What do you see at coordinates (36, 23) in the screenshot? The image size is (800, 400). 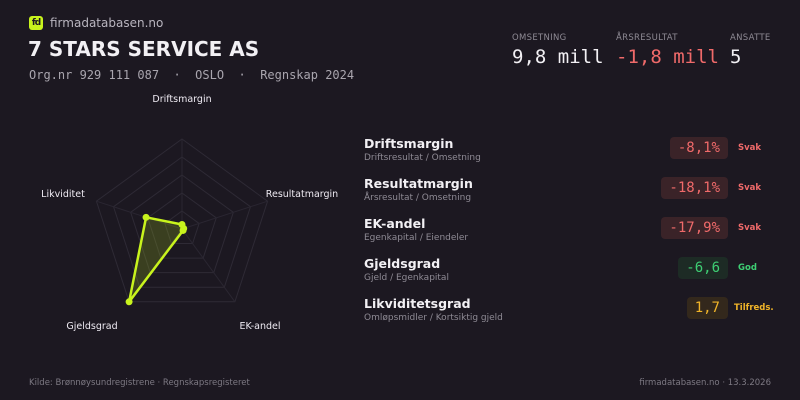 I see `logo-icon: fd` at bounding box center [36, 23].